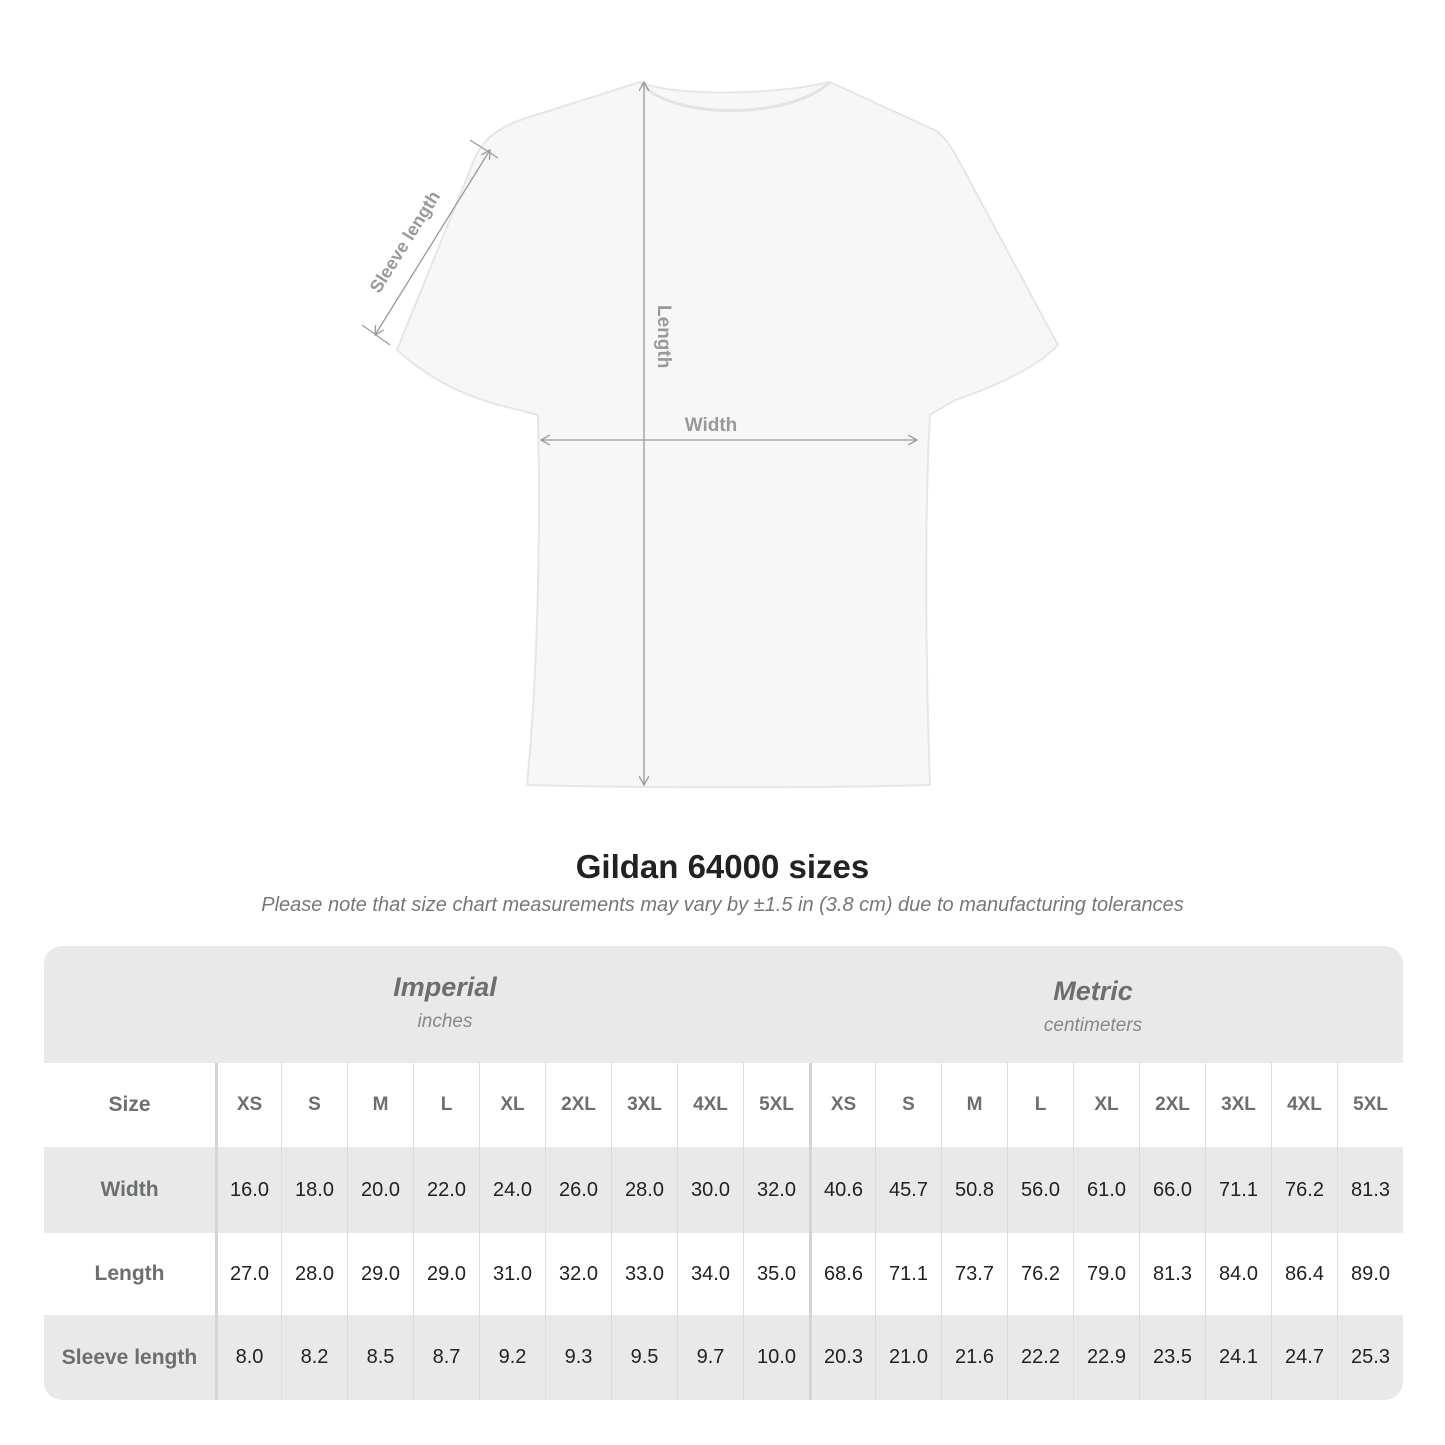 This screenshot has width=1445, height=1445. Describe the element at coordinates (1370, 1357) in the screenshot. I see `metric-value-cell: 25.3` at that location.